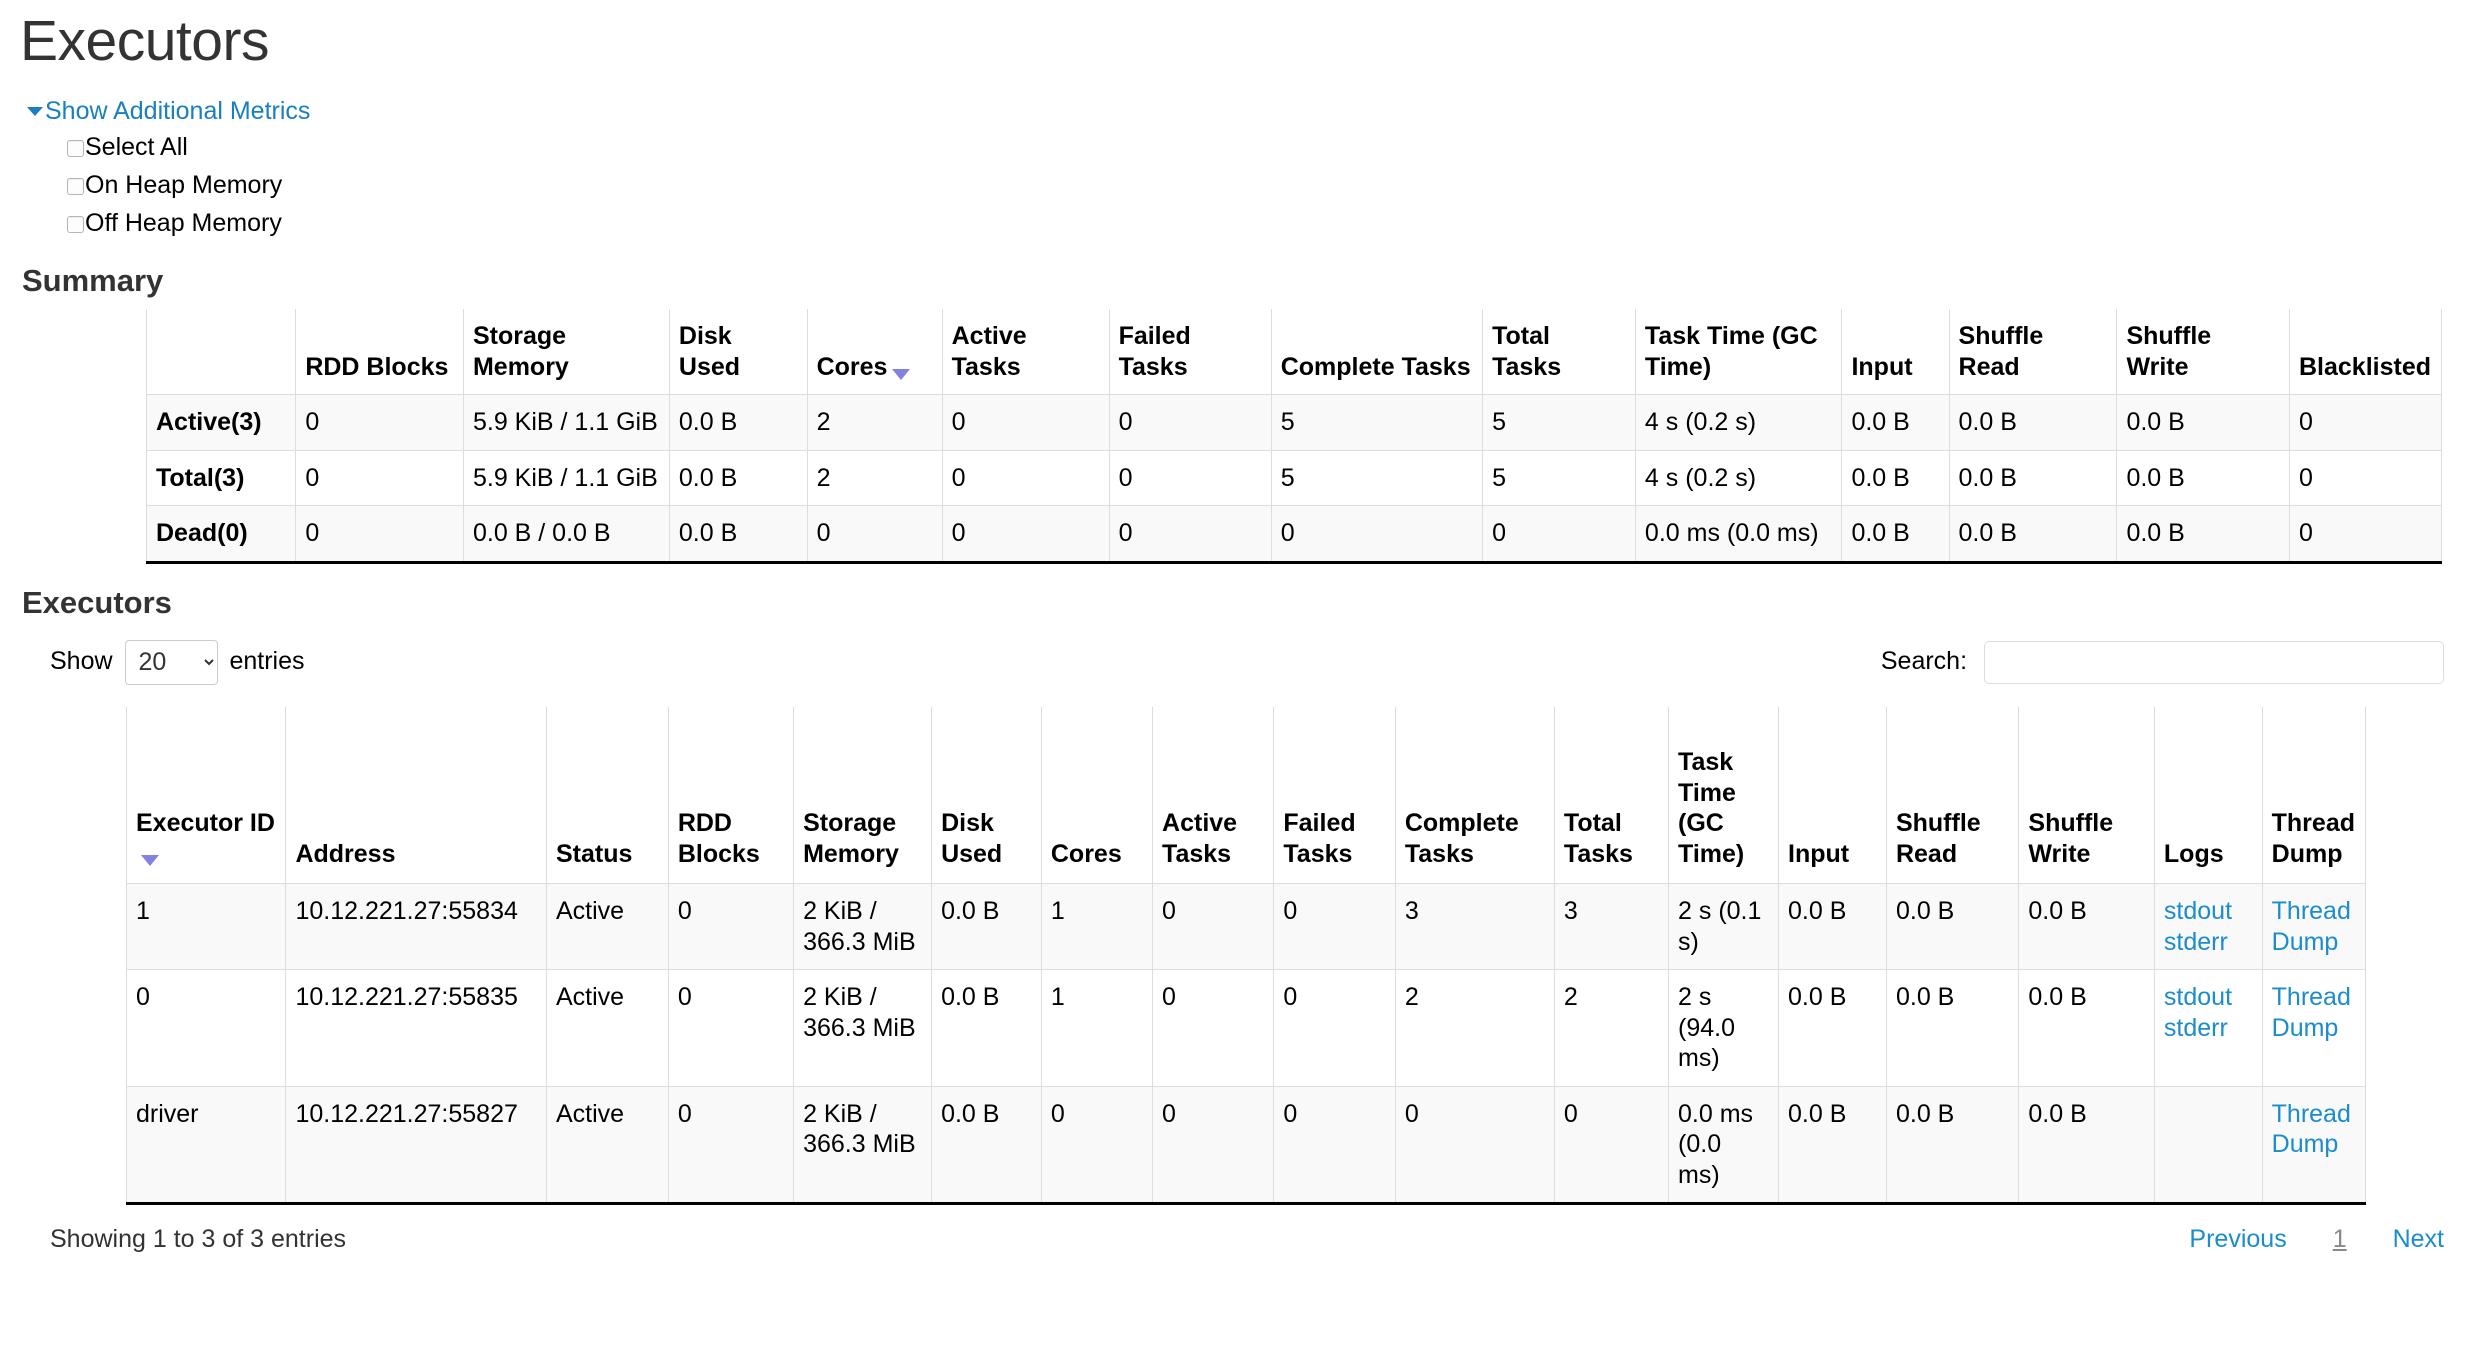 This screenshot has width=2466, height=1364. I want to click on column-header-thread-dump: Thread Dump, so click(2314, 796).